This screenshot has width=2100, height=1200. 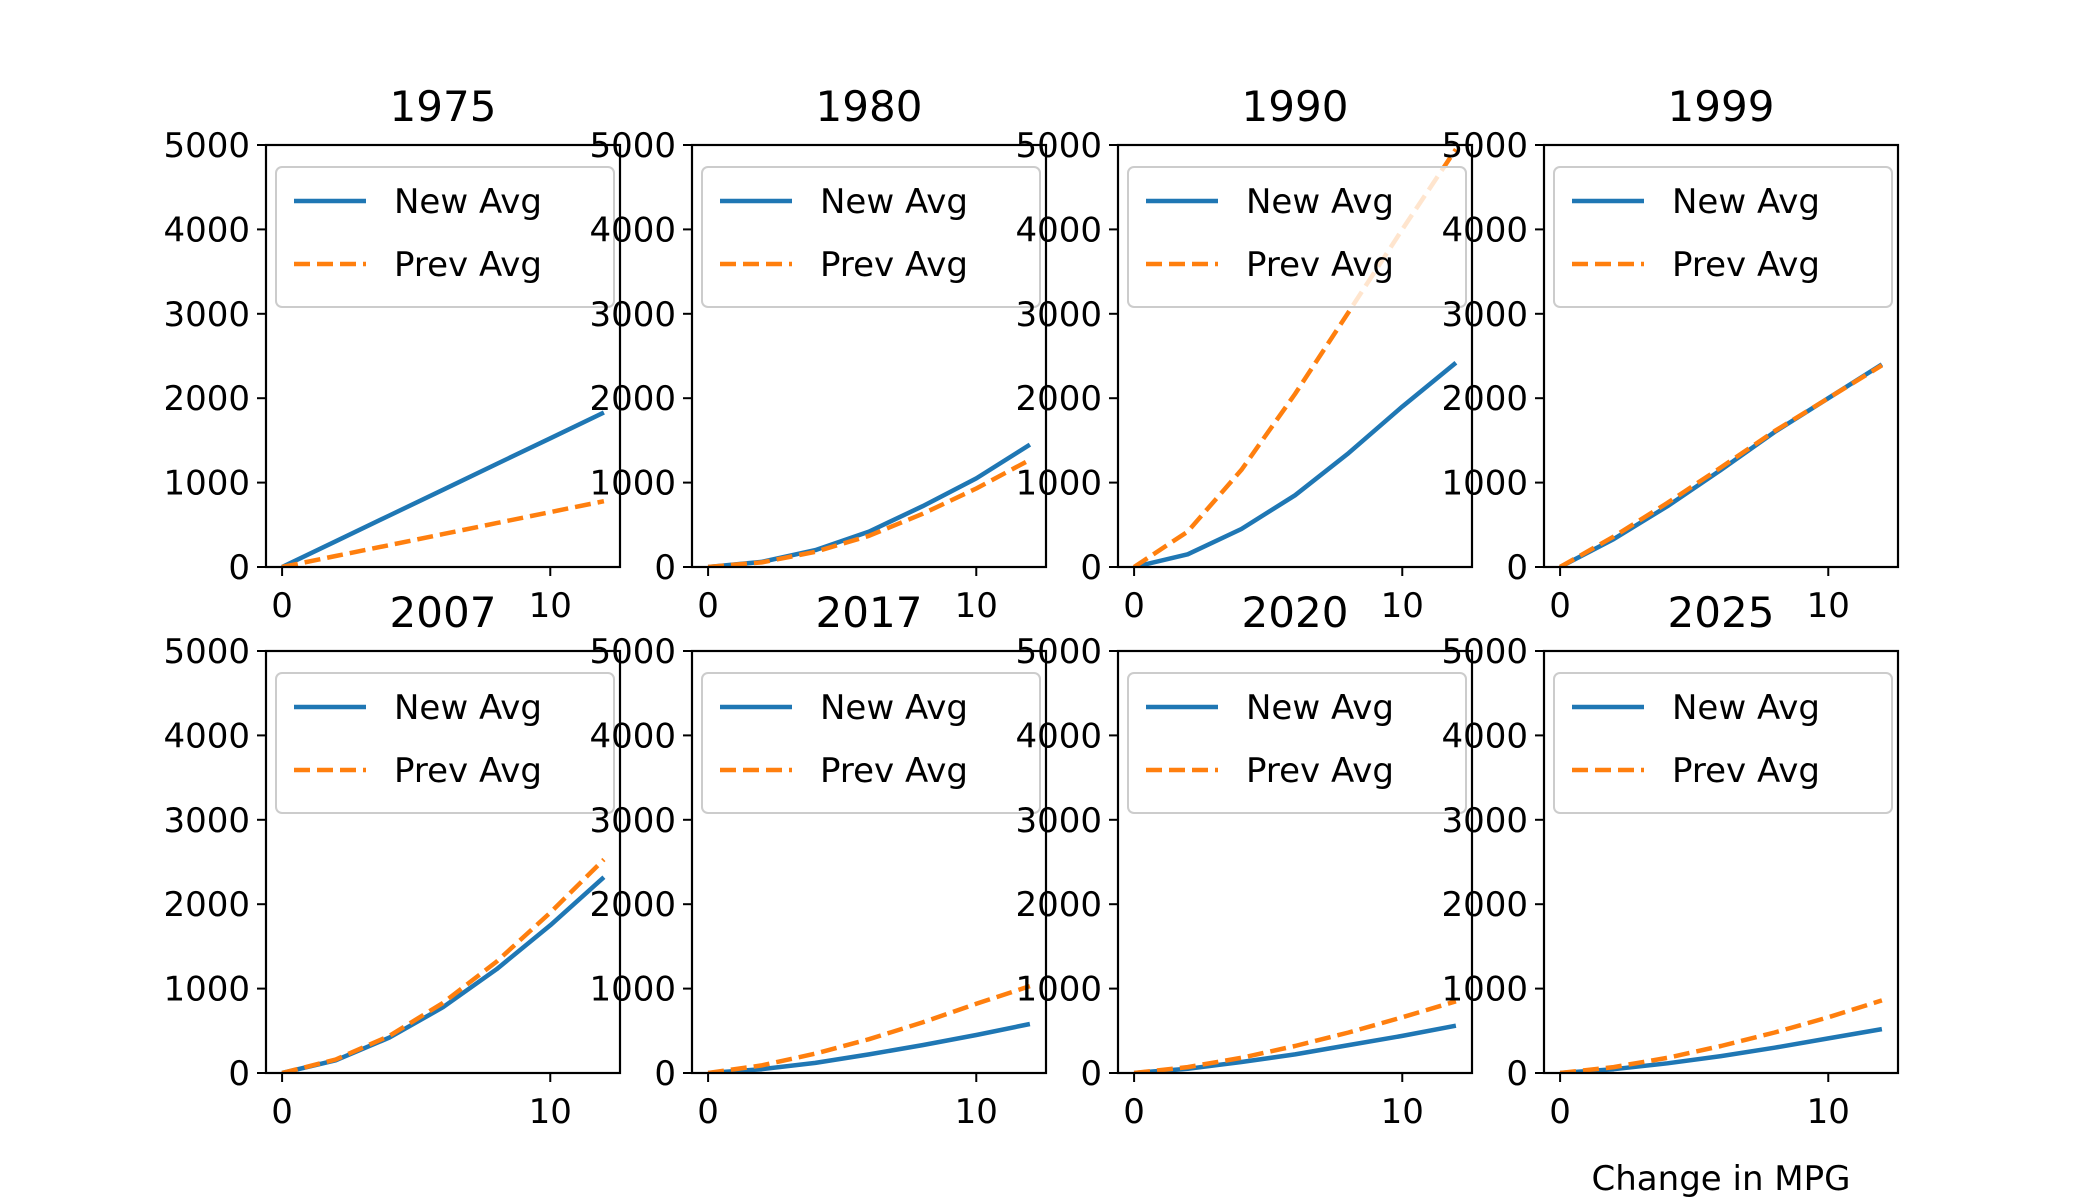 I want to click on subplot-title: 1975, so click(x=443, y=106).